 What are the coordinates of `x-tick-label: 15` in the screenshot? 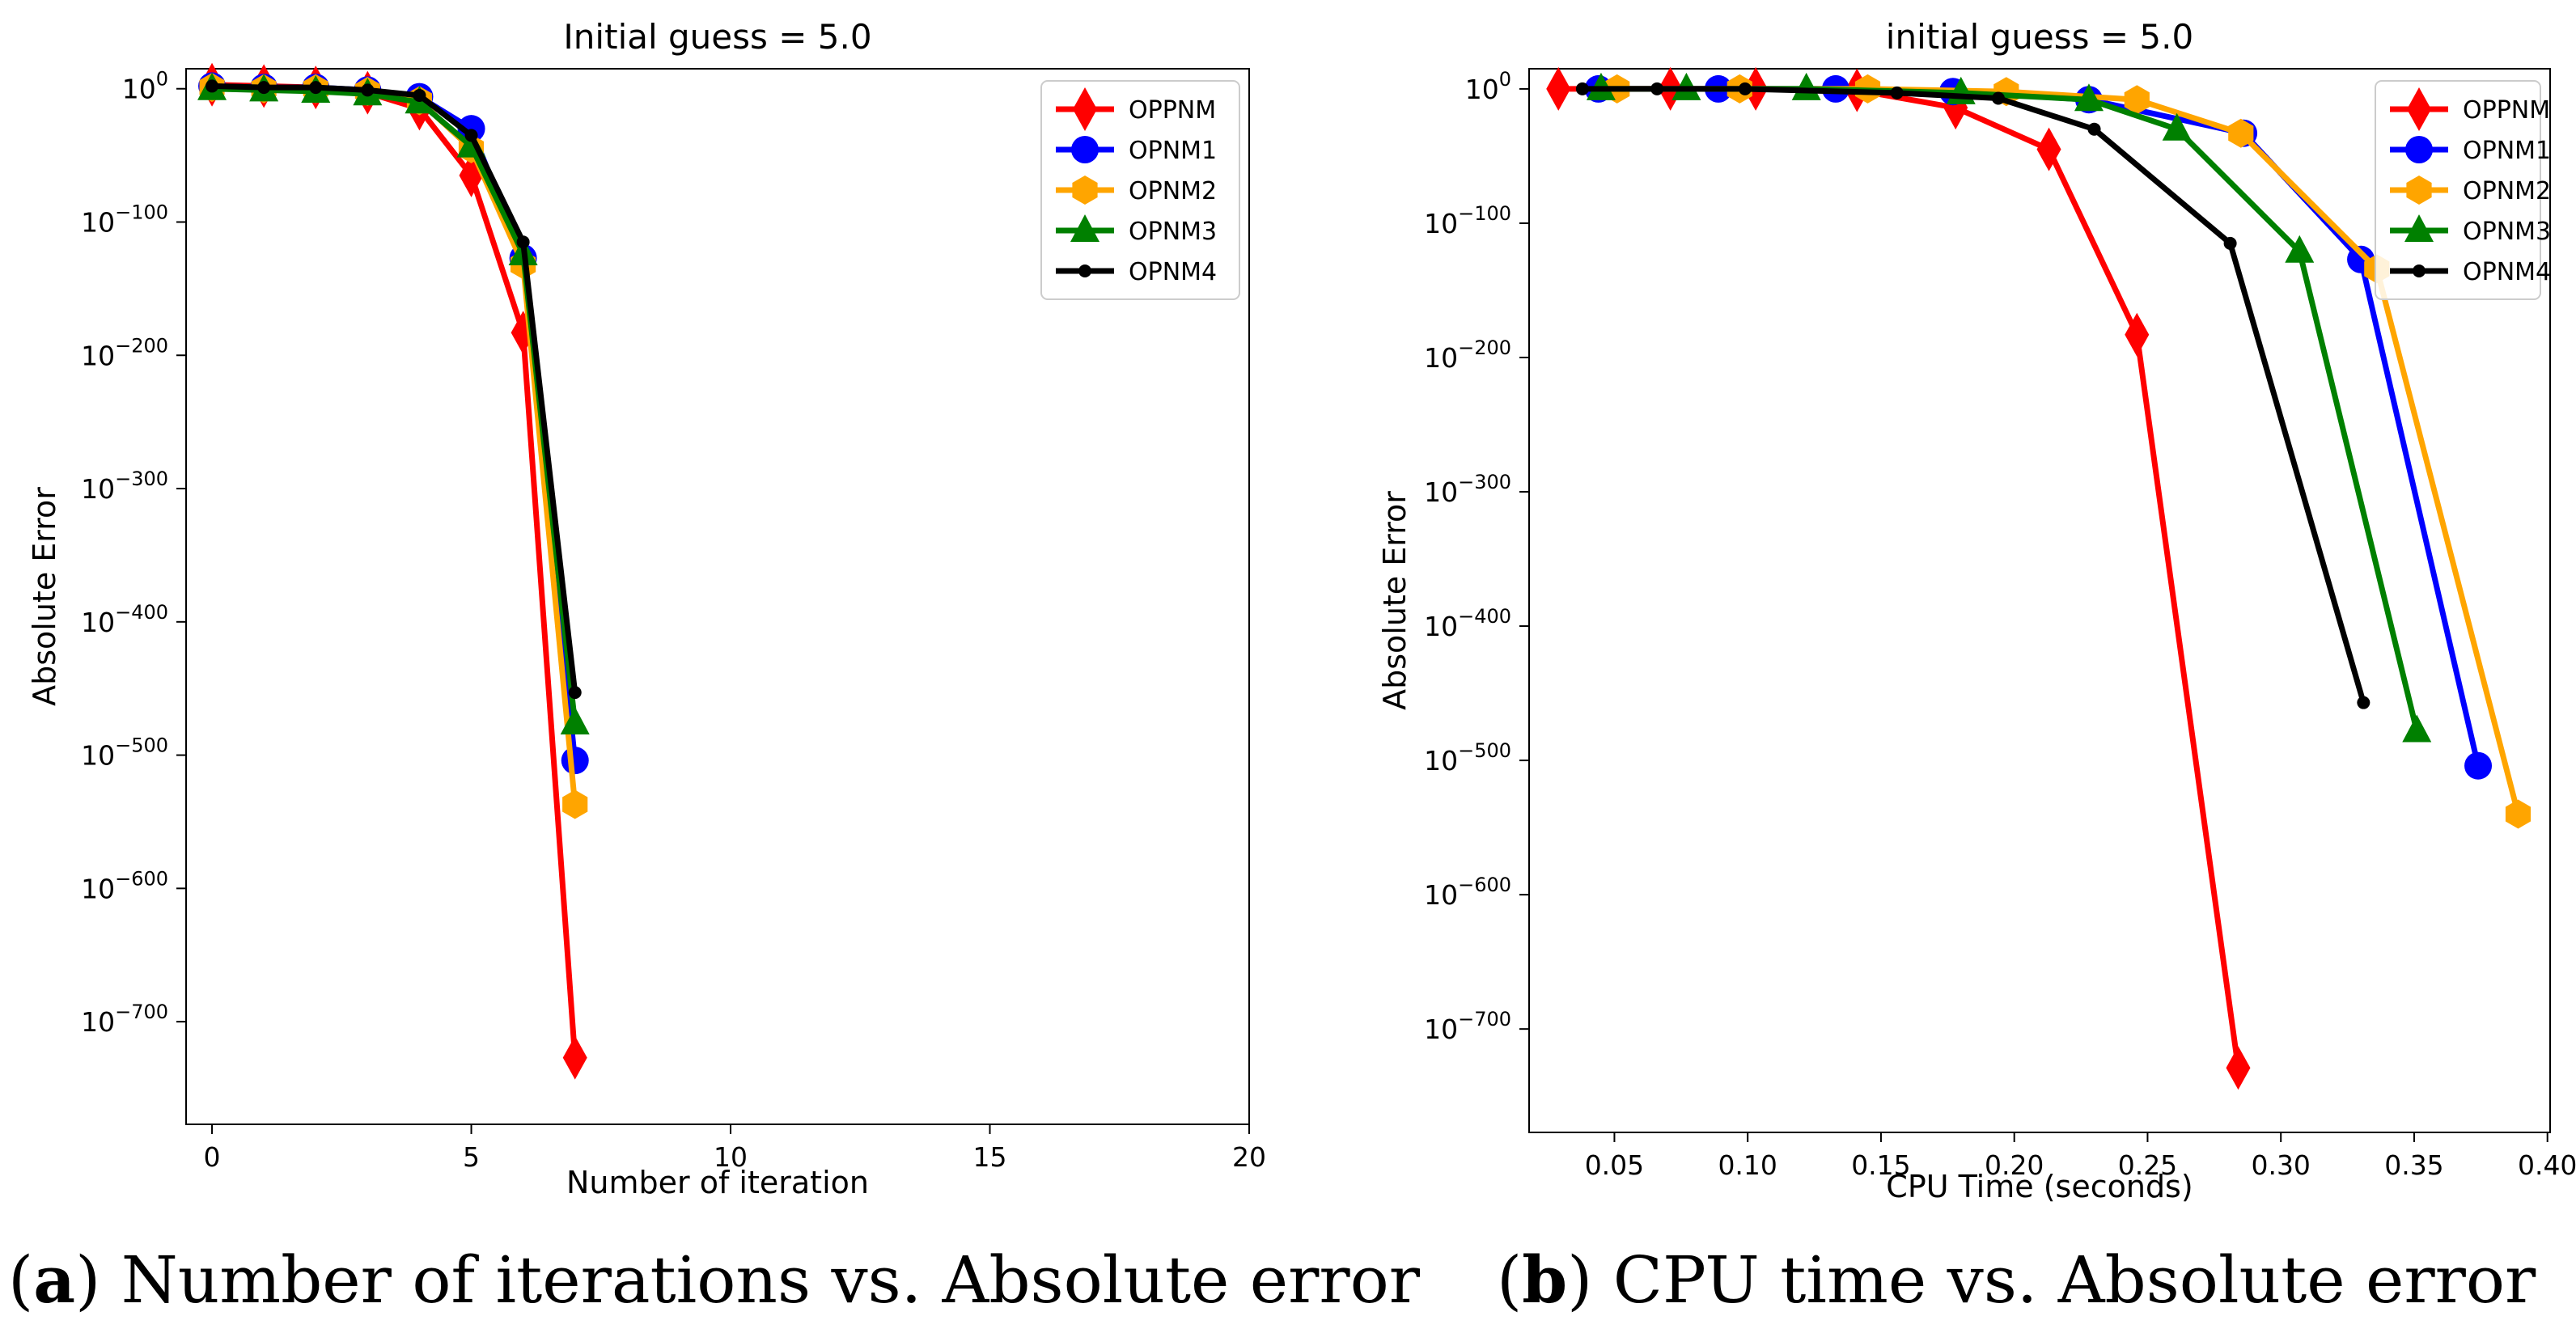 It's located at (990, 1157).